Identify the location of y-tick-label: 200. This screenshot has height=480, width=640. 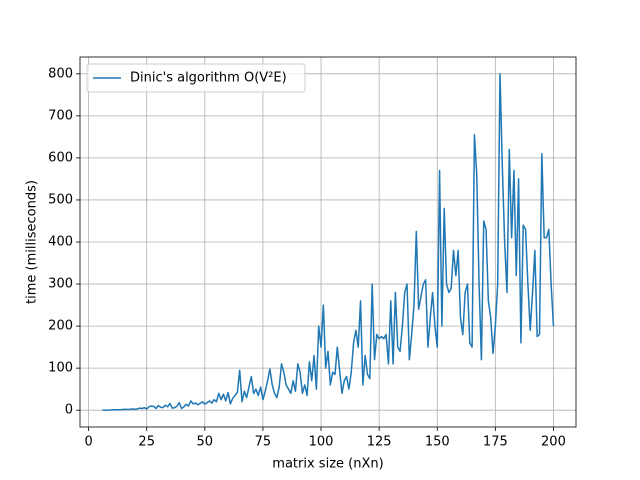
(60, 326).